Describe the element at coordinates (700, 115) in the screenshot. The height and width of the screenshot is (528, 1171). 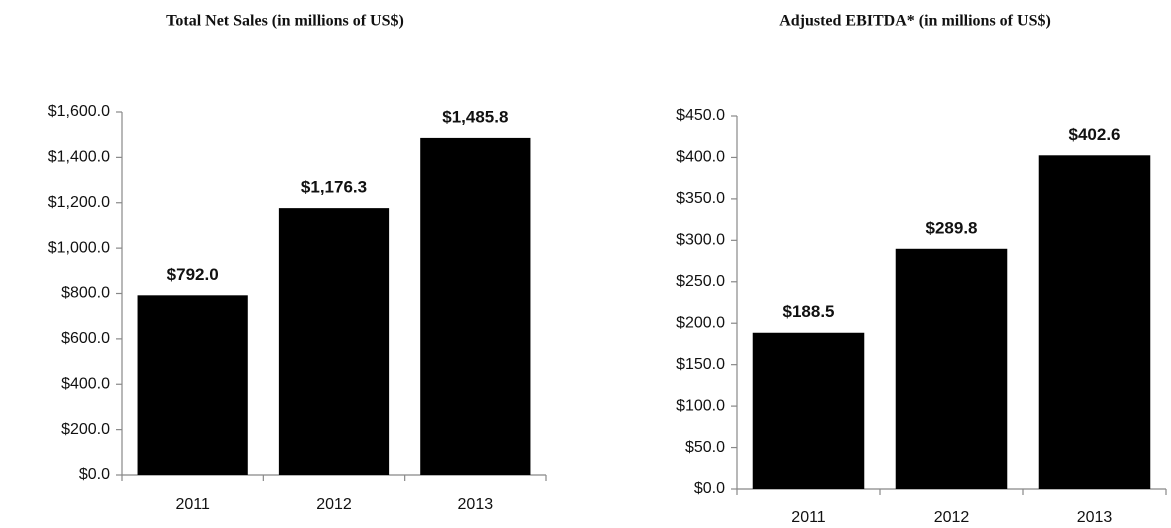
I see `y-tick-label: $450.0` at that location.